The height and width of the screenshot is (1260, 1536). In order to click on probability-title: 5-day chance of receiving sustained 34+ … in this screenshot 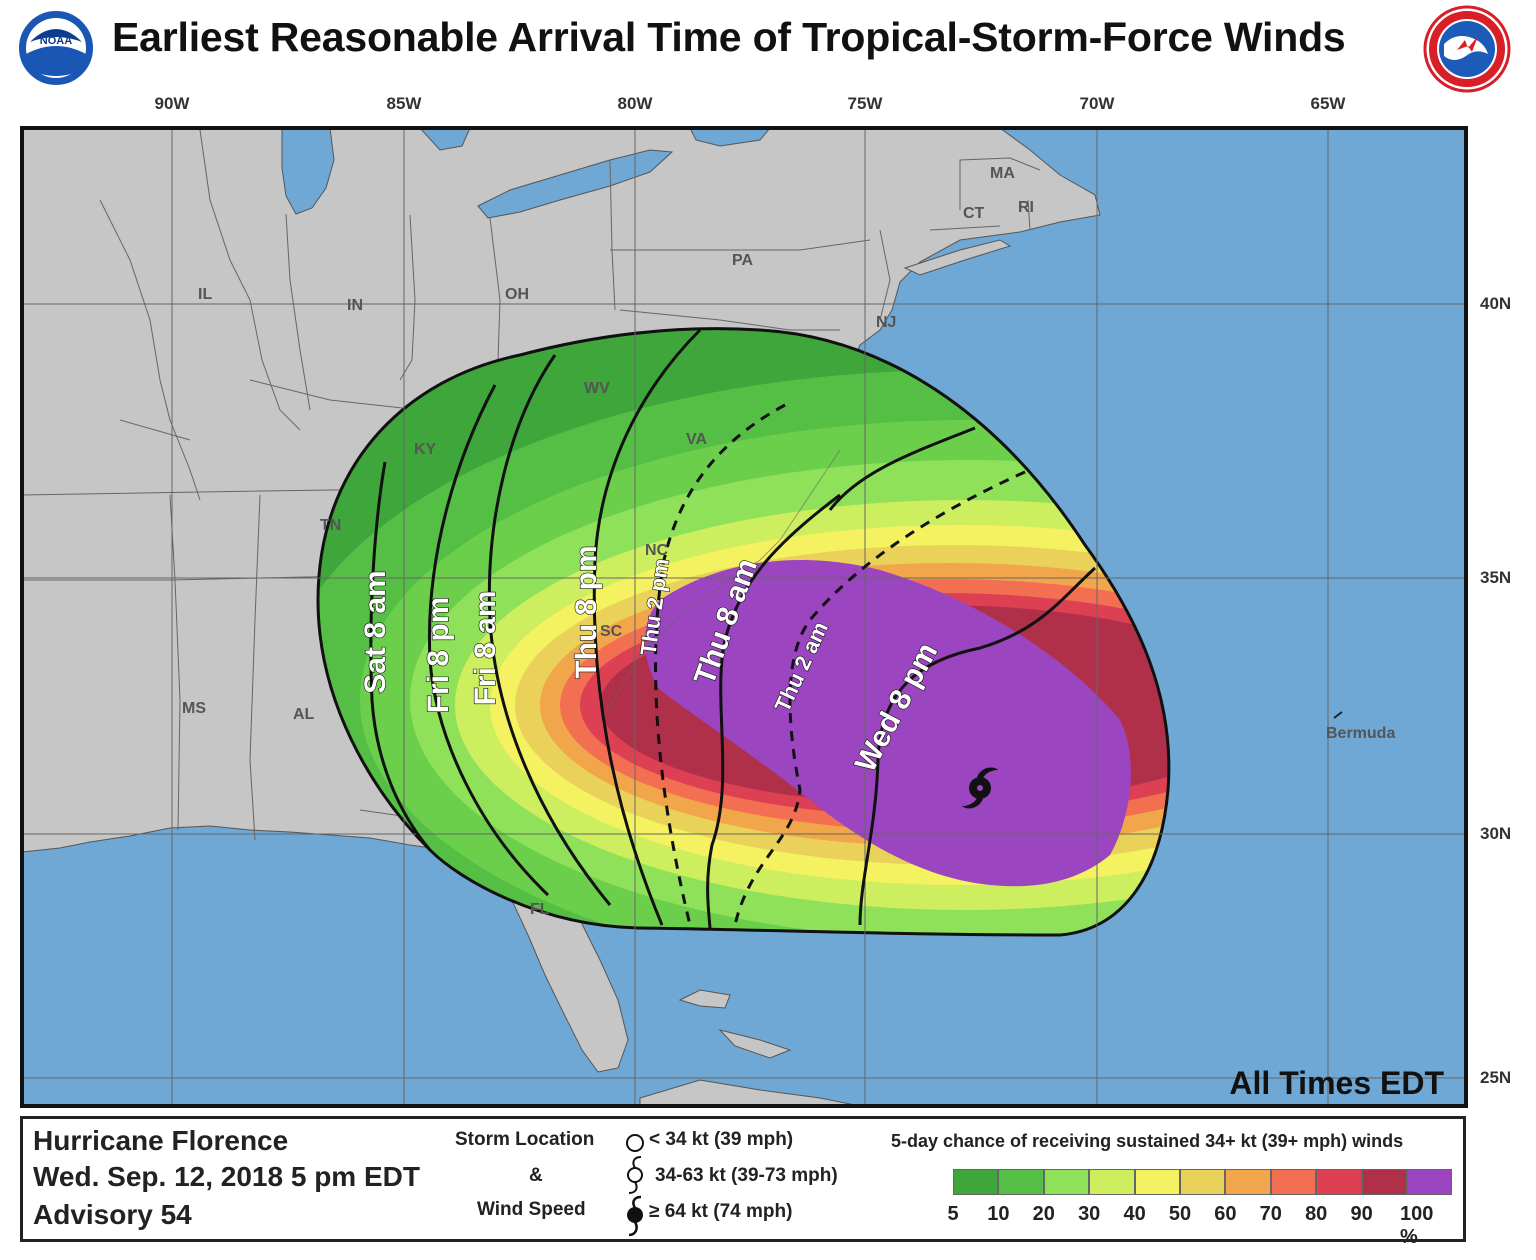, I will do `click(1147, 1141)`.